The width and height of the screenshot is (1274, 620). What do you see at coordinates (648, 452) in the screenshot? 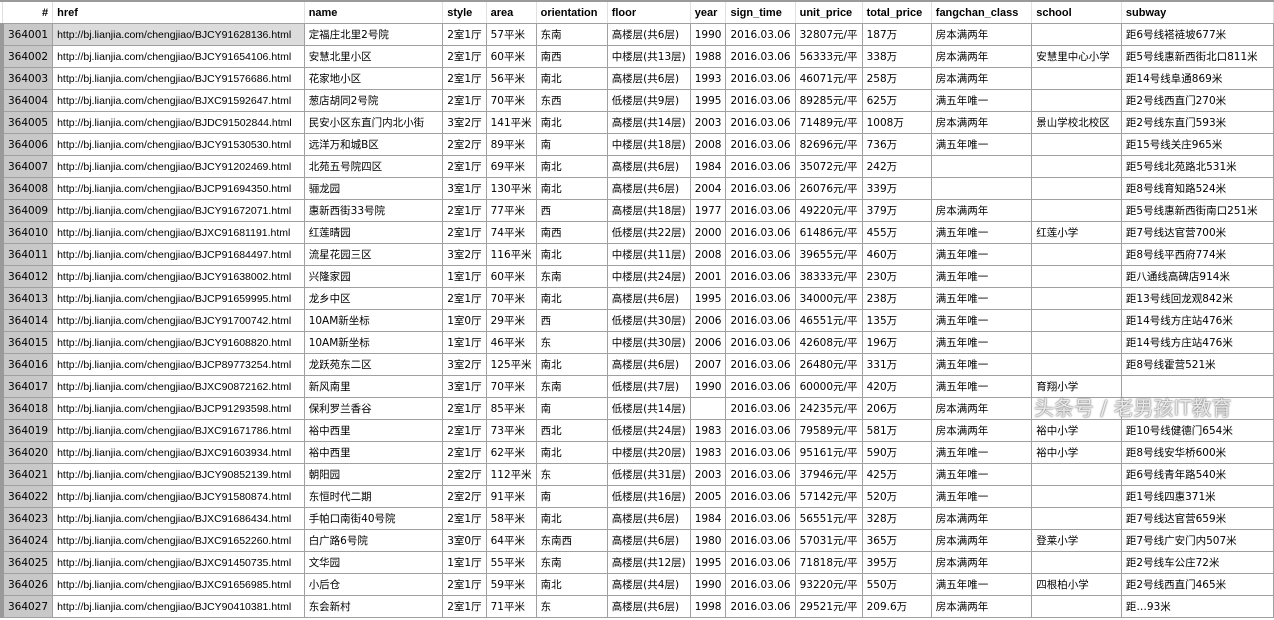
I see `cell-floor: 中楼层(共20层)` at bounding box center [648, 452].